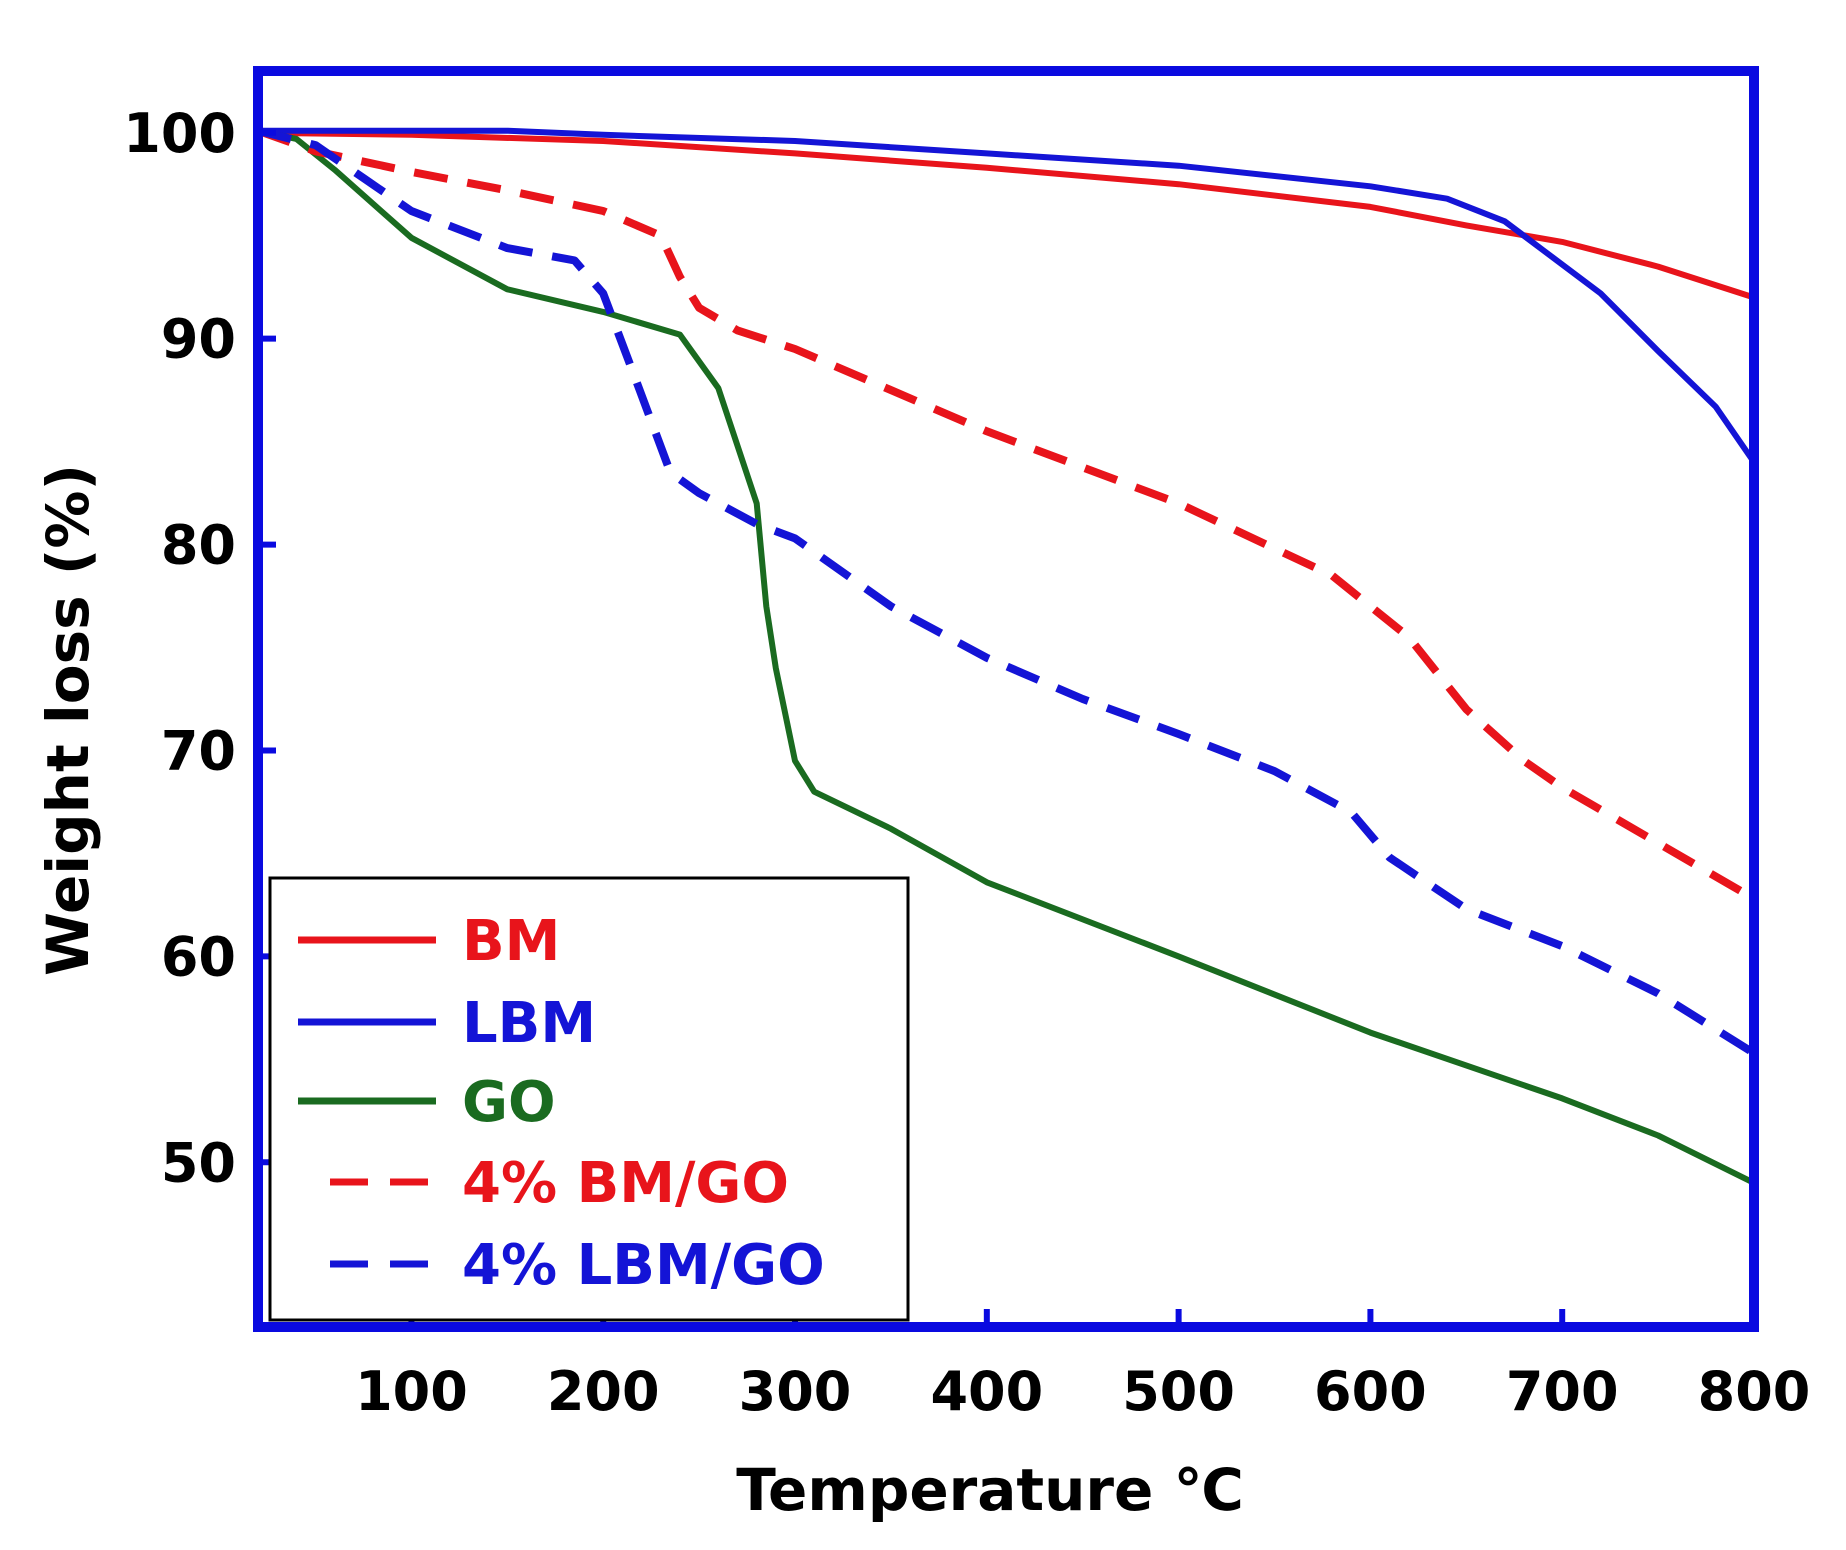 This screenshot has height=1550, width=1846. What do you see at coordinates (198, 545) in the screenshot?
I see `y-tick-label: 80` at bounding box center [198, 545].